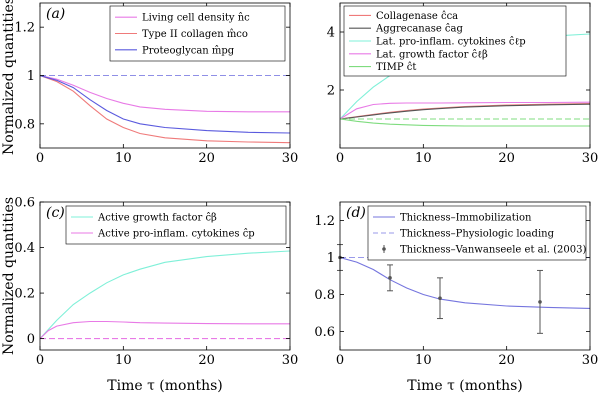  What do you see at coordinates (176, 234) in the screenshot?
I see `legend-label-1: Active pro-inflam. cytokines ĉp` at bounding box center [176, 234].